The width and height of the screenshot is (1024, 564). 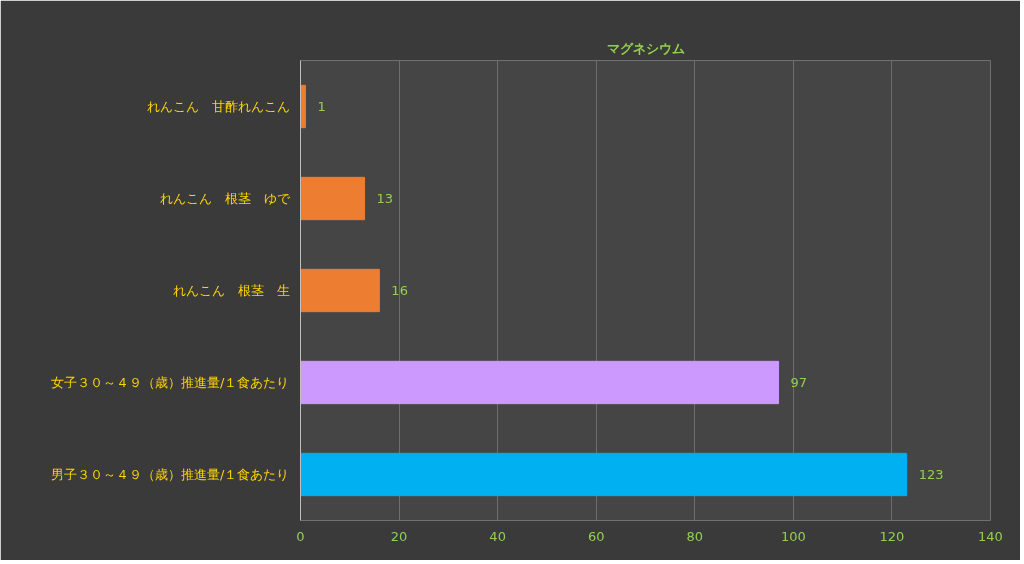 I want to click on data-label: 123, so click(x=931, y=474).